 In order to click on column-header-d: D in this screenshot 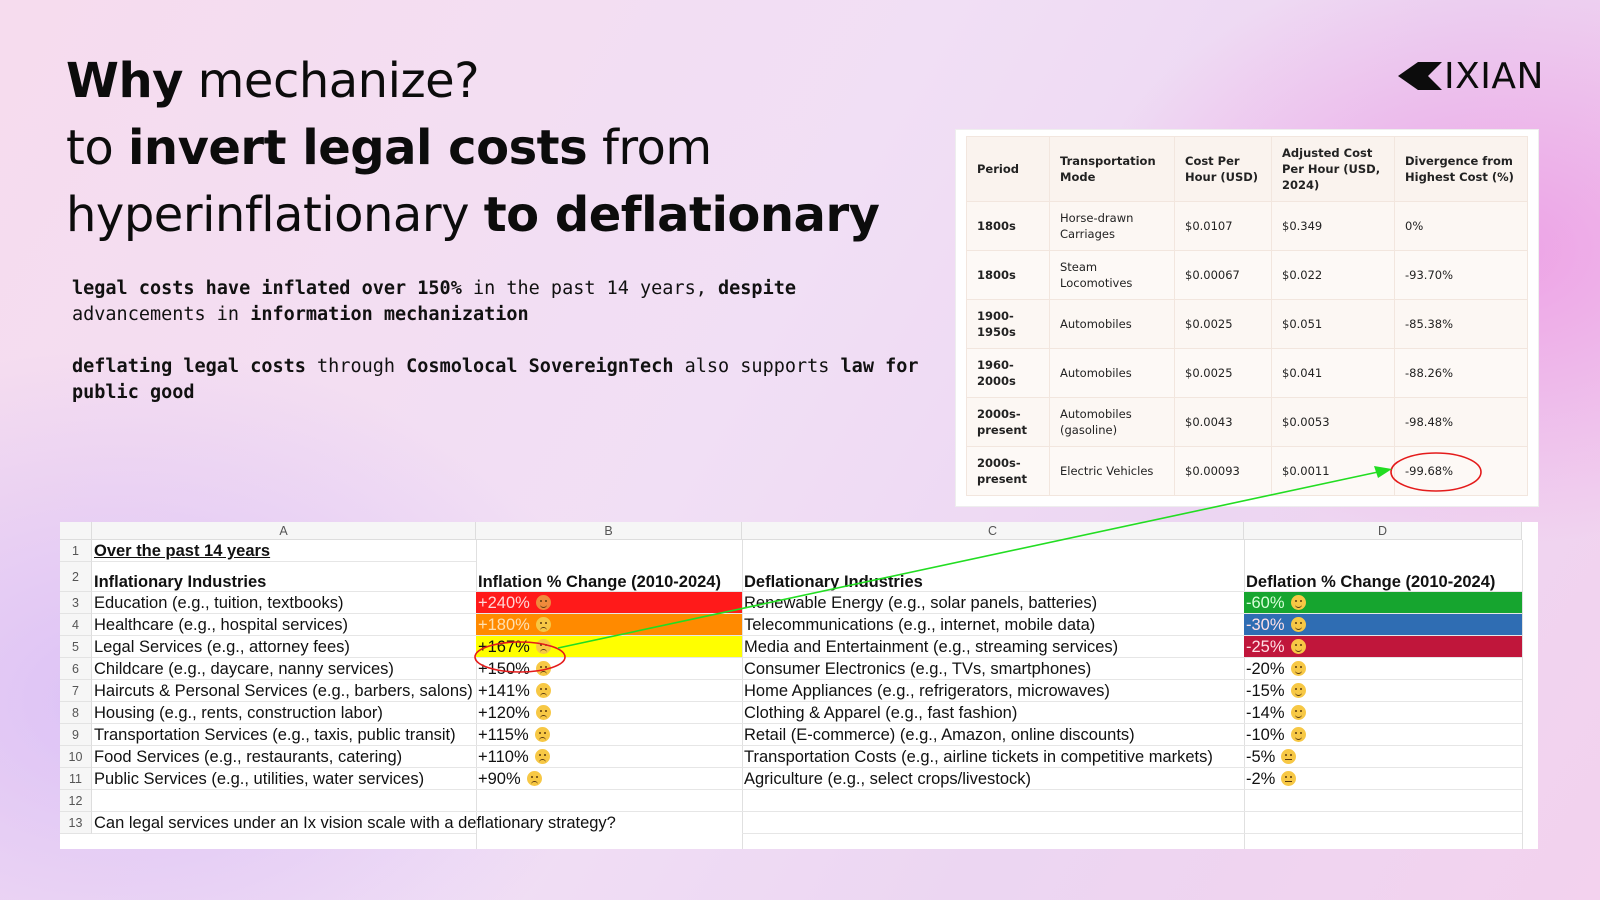, I will do `click(1383, 531)`.